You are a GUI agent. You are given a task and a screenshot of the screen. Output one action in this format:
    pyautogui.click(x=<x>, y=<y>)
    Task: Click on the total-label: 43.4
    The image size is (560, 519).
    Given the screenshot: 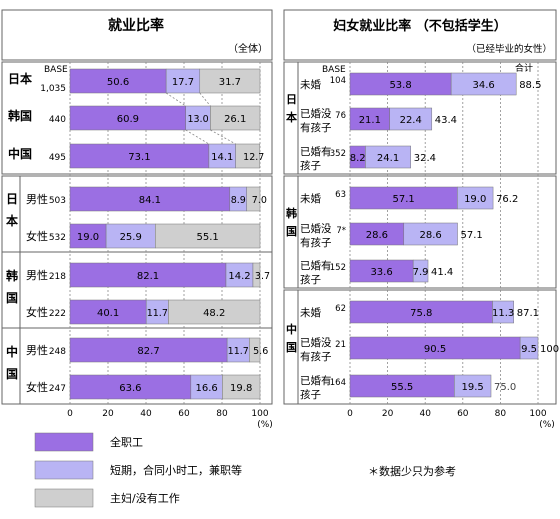 What is the action you would take?
    pyautogui.click(x=446, y=120)
    